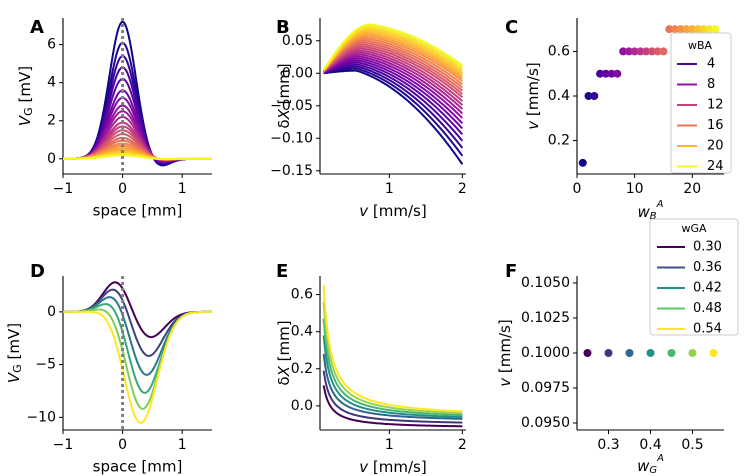 This screenshot has height=476, width=746. What do you see at coordinates (291, 106) in the screenshot?
I see `y-tick-label: −0.05` at bounding box center [291, 106].